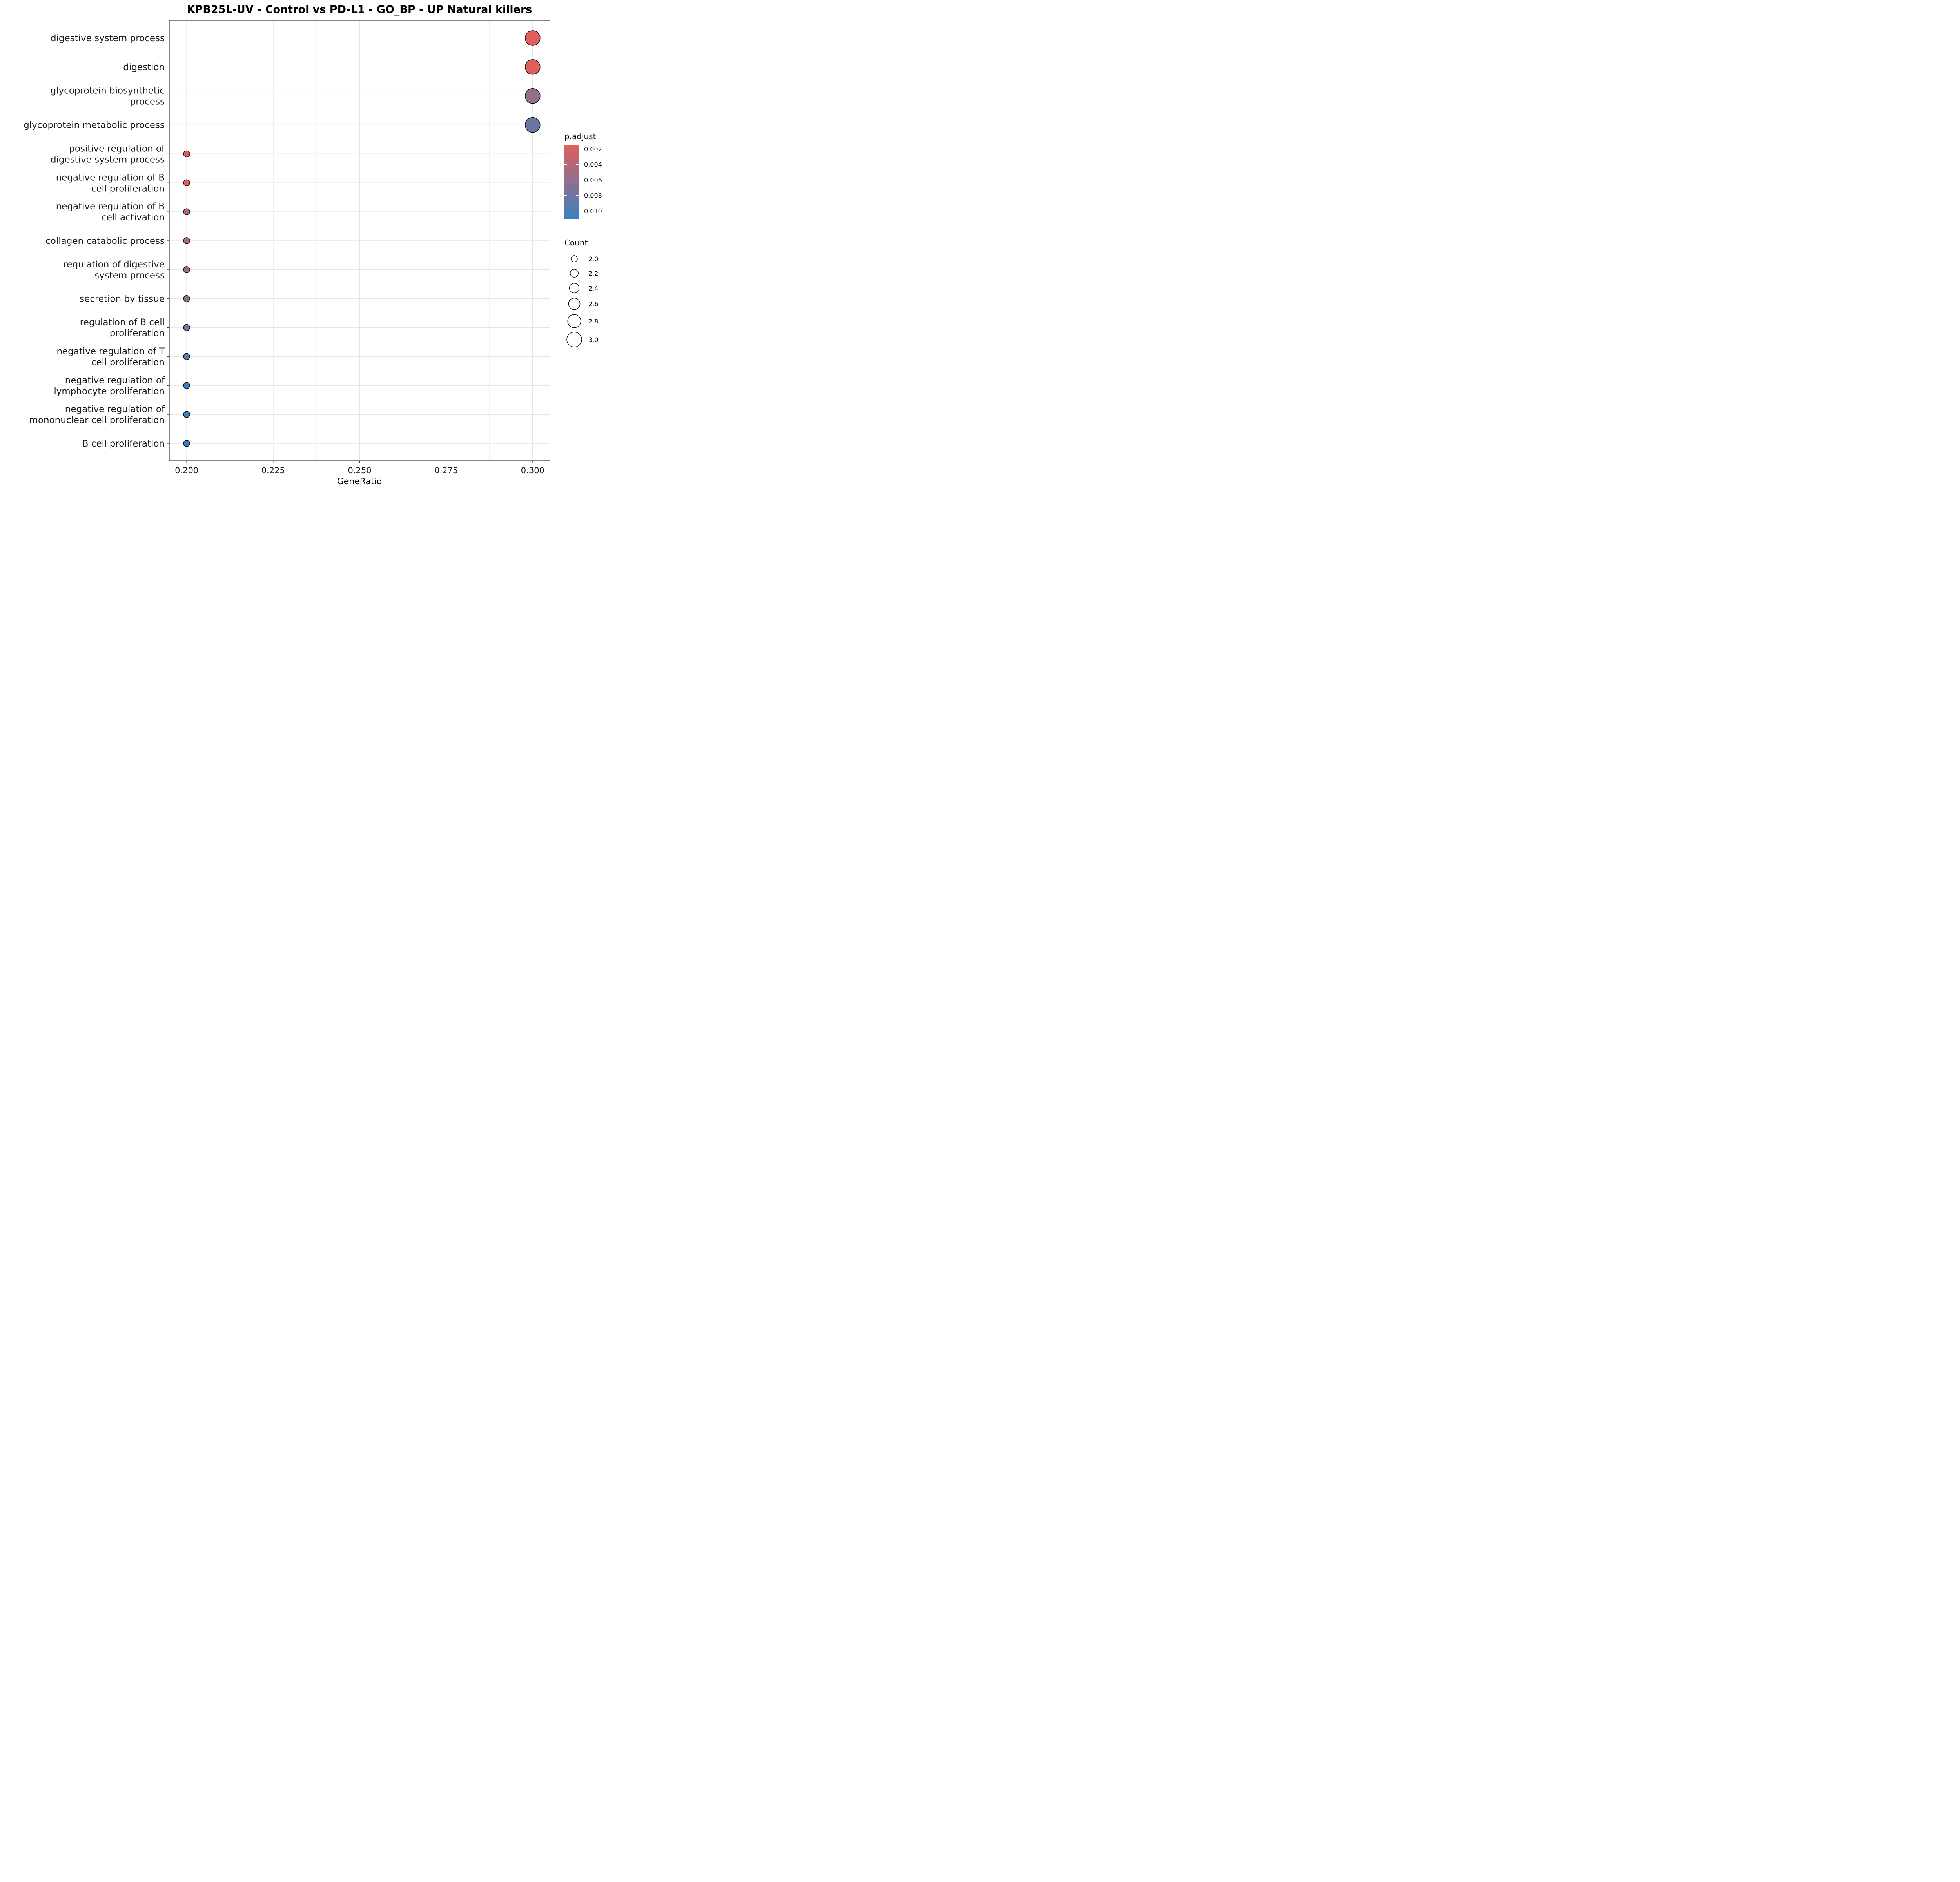 The height and width of the screenshot is (1882, 1960). I want to click on color-legend: p.adjust 0.002 0.004 0.006 0.008 0.010, so click(583, 175).